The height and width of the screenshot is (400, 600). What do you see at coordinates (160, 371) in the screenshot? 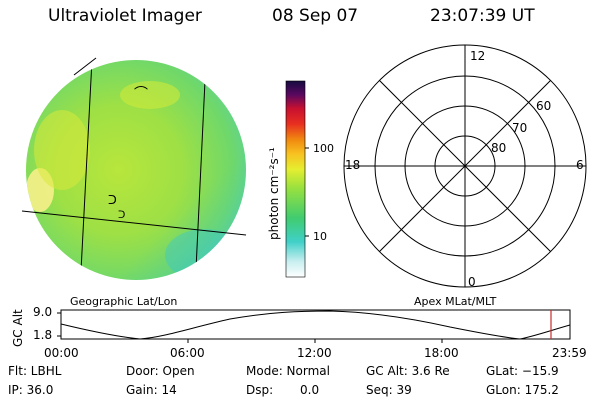
I see `status-door: Door: Open` at bounding box center [160, 371].